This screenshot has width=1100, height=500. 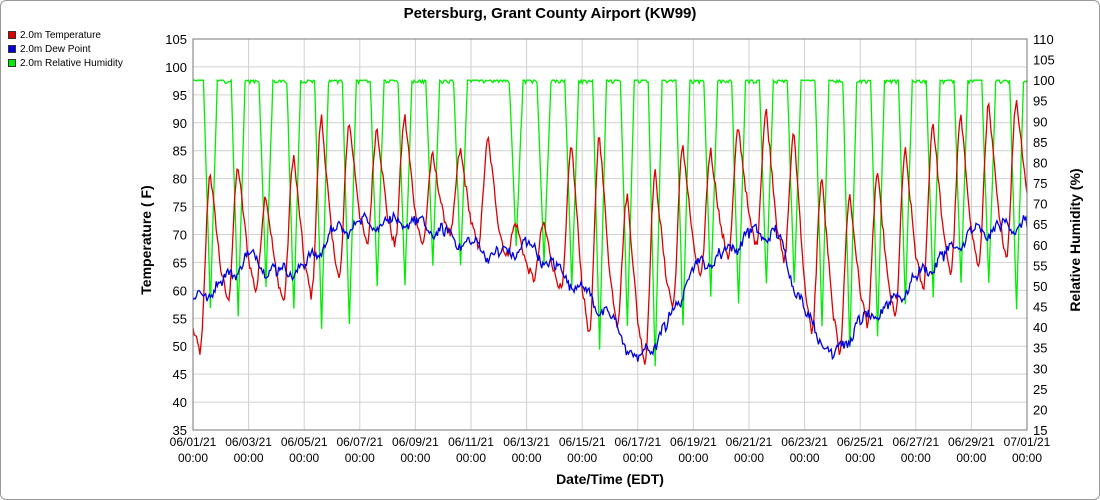 What do you see at coordinates (1043, 39) in the screenshot?
I see `y2-tick-label: 110` at bounding box center [1043, 39].